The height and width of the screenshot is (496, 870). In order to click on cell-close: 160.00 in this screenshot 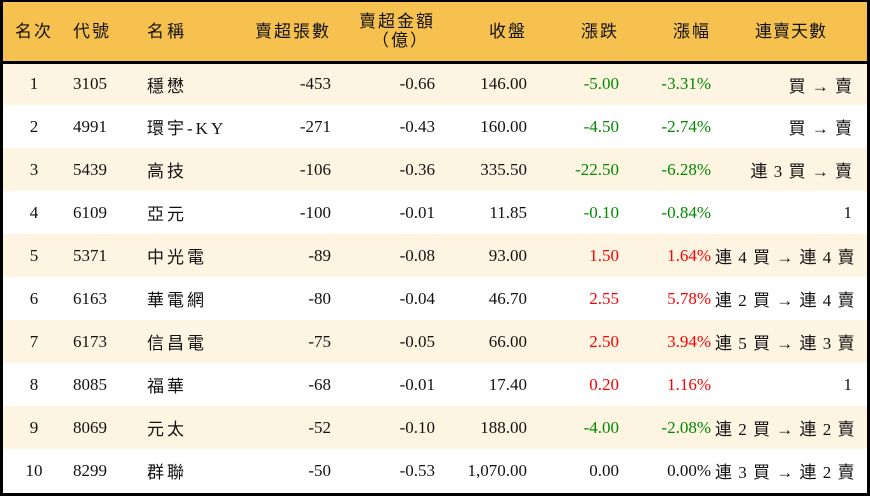, I will do `click(503, 126)`.